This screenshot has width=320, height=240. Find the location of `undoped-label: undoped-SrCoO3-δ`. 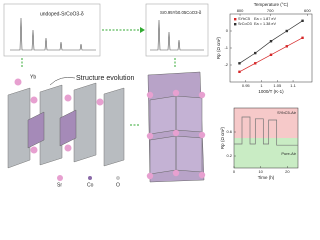

undoped-label: undoped-SrCoO3-δ is located at coordinates (62, 14).